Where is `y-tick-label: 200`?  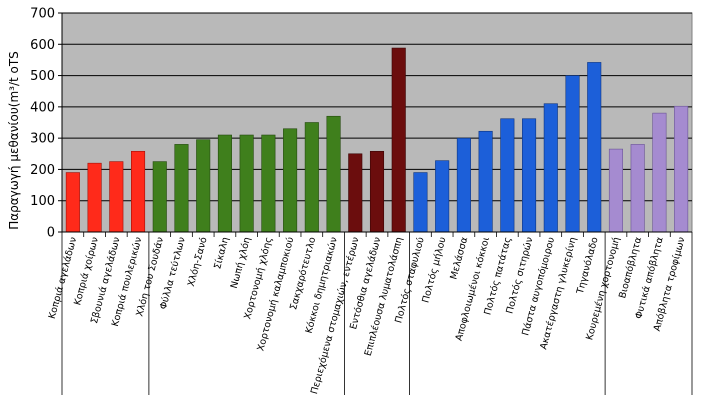 y-tick-label: 200 is located at coordinates (42, 170).